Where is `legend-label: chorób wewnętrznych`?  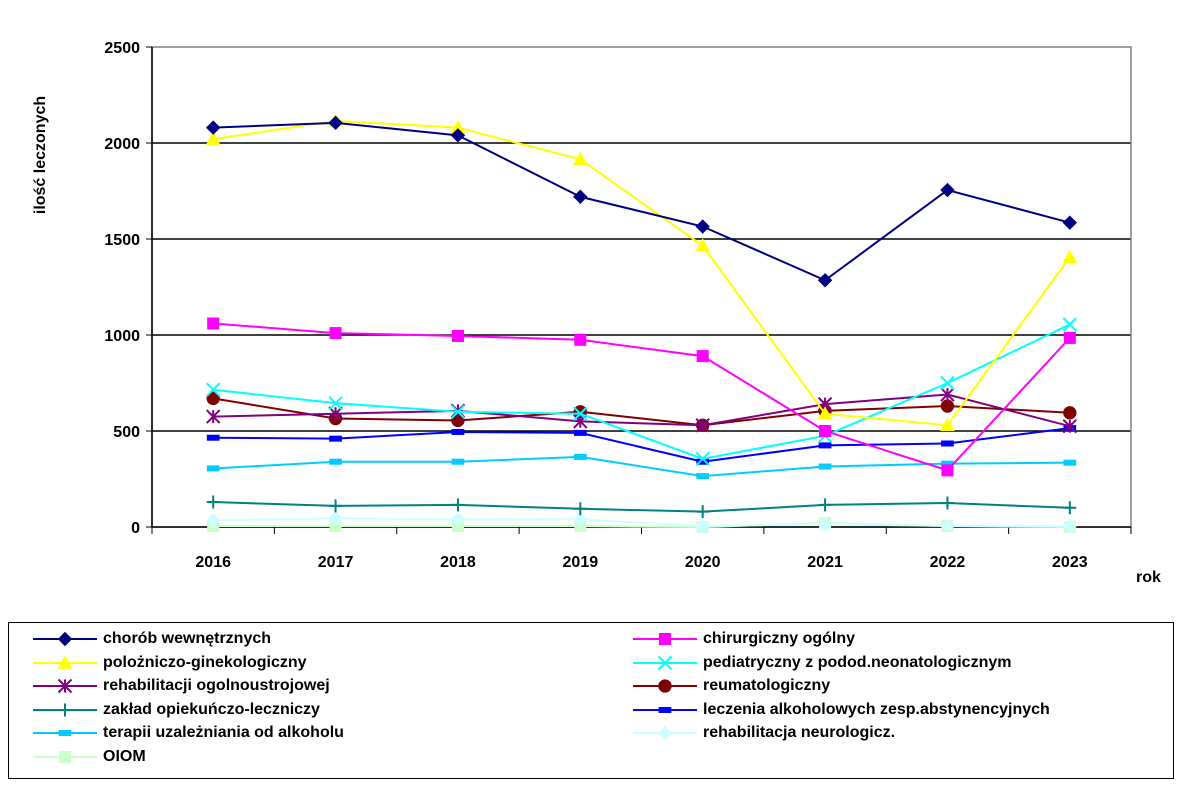 legend-label: chorób wewnętrznych is located at coordinates (187, 638).